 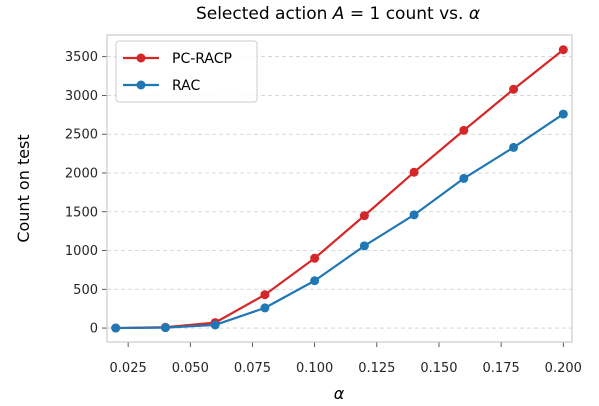 What do you see at coordinates (128, 368) in the screenshot?
I see `x-tick-label: 0.025` at bounding box center [128, 368].